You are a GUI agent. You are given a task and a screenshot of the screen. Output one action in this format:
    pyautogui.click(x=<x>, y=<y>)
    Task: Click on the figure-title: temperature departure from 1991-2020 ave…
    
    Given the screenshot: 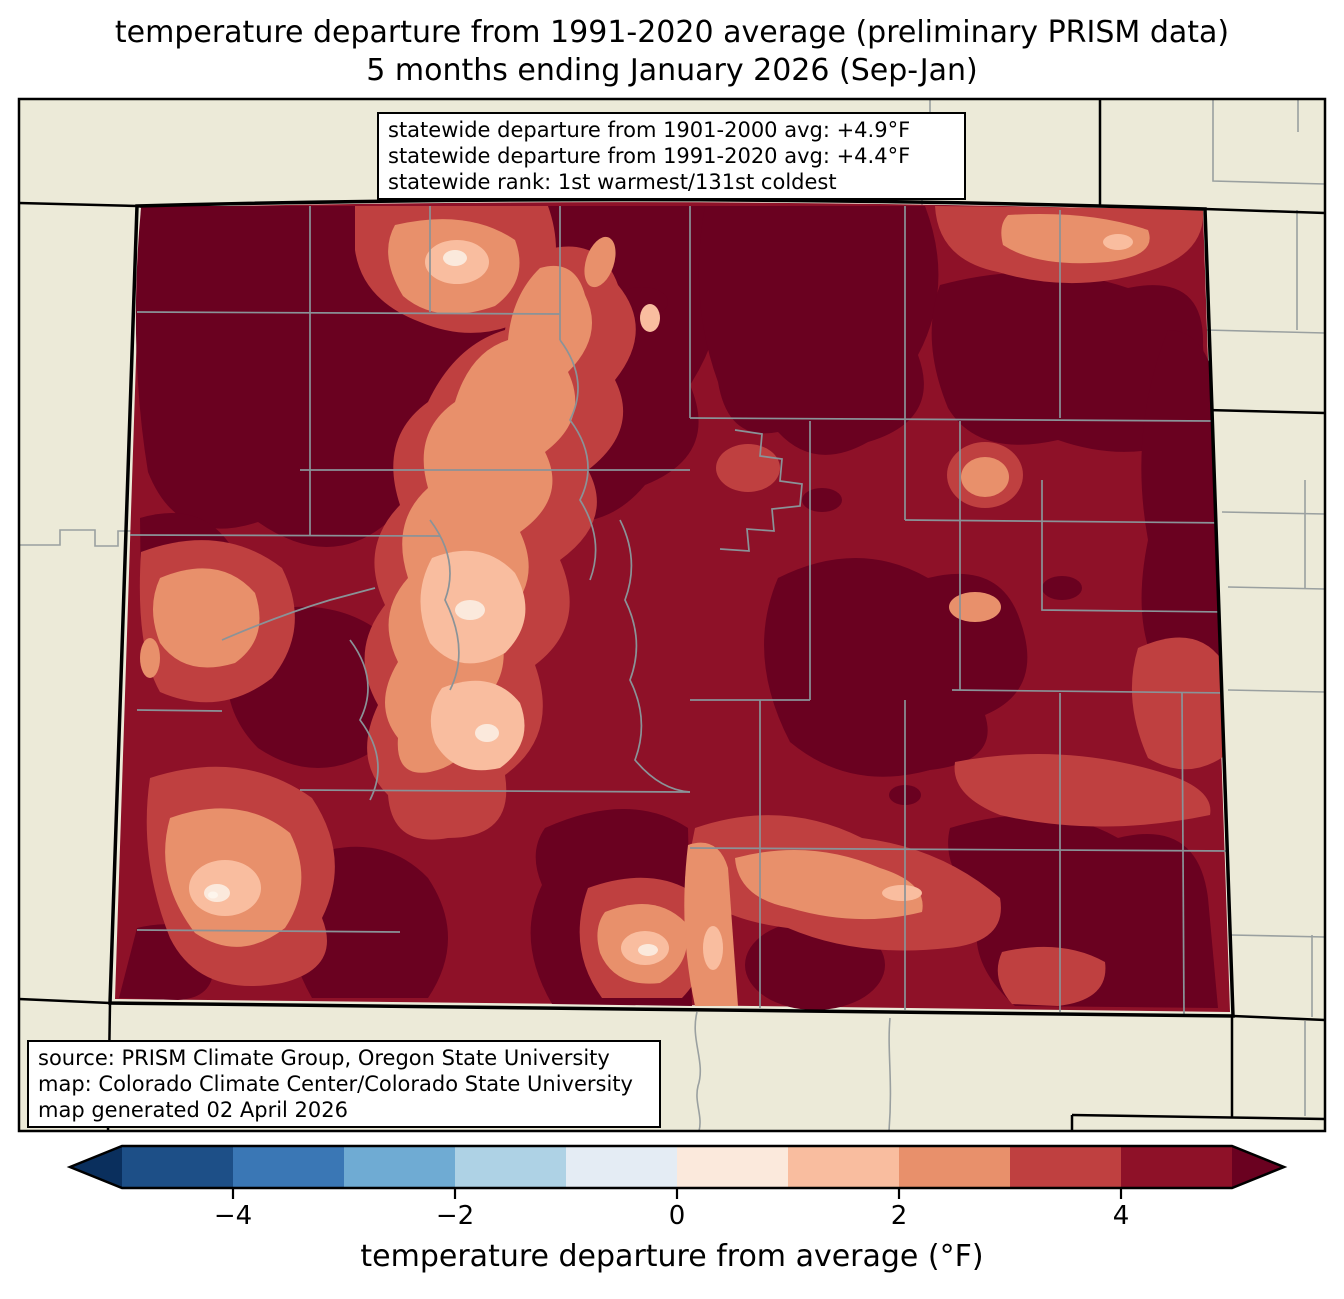 What is the action you would take?
    pyautogui.click(x=672, y=52)
    